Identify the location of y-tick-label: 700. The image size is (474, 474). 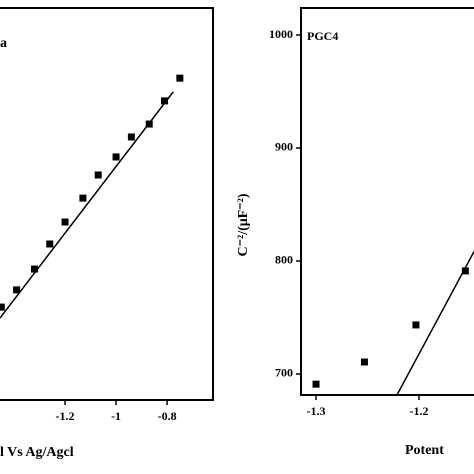
(284, 373).